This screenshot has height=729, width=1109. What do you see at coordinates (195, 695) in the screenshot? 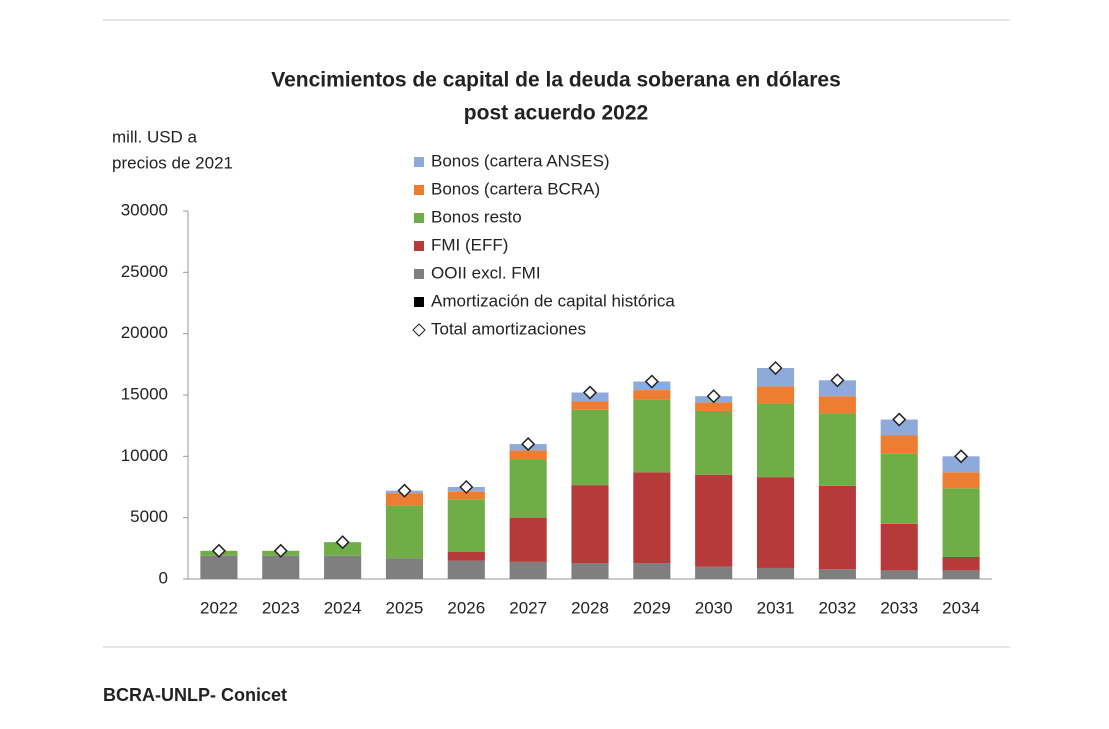
I see `footer: BCRA-UNLP- Conicet` at bounding box center [195, 695].